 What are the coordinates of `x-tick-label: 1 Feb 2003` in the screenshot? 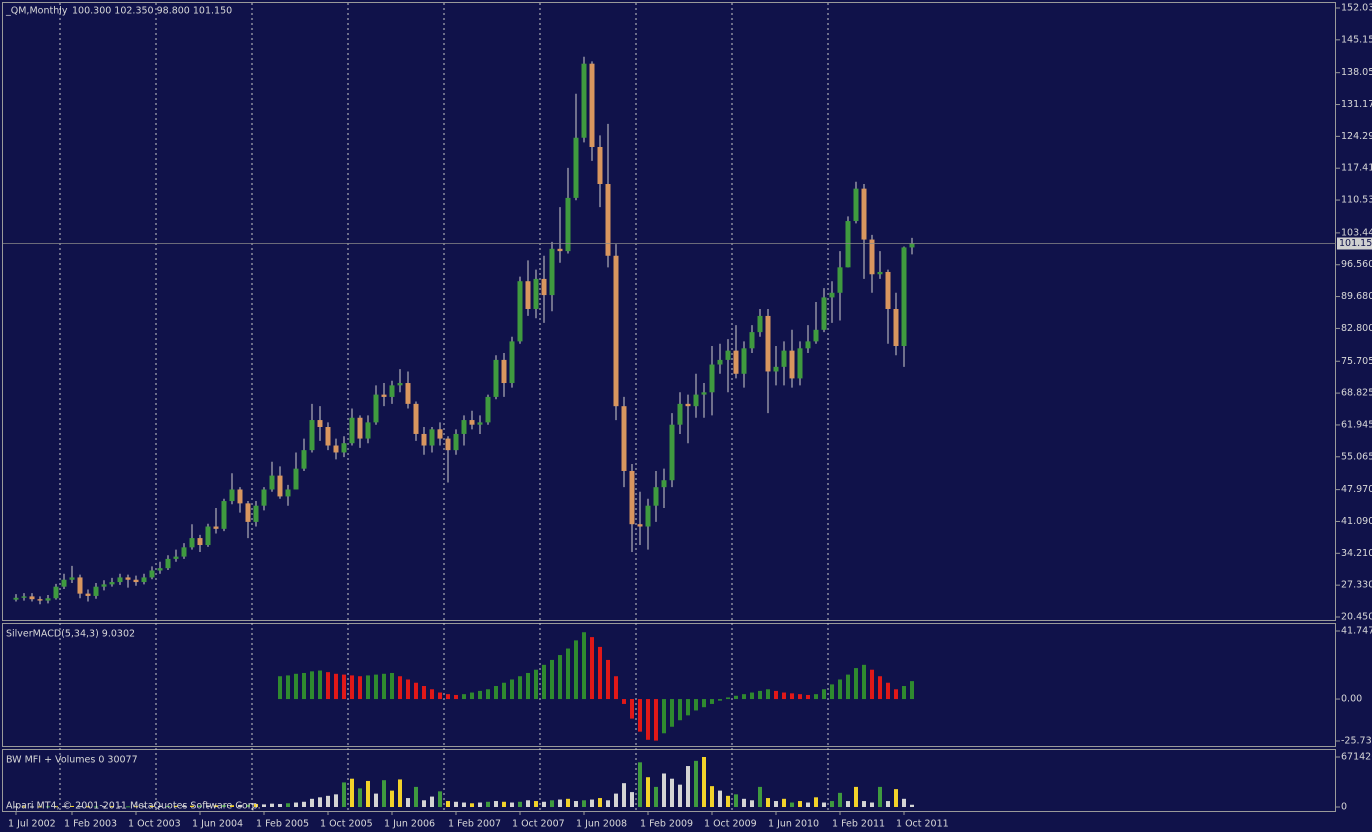 It's located at (90, 824).